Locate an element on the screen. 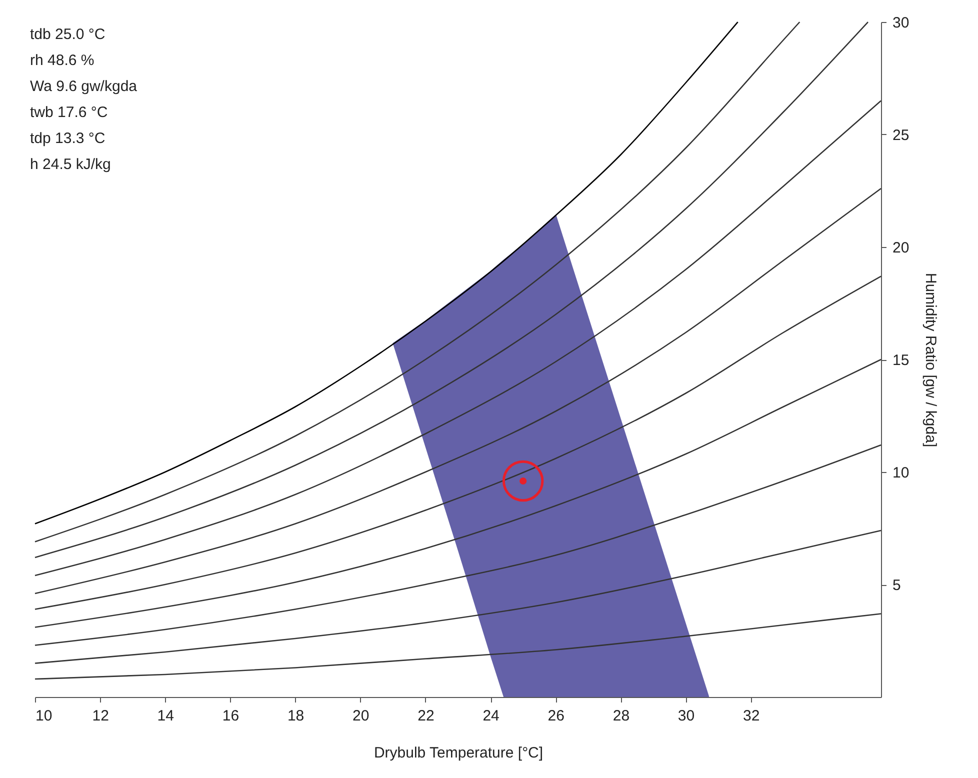 This screenshot has width=978, height=778. x-tick-label: 26 is located at coordinates (556, 716).